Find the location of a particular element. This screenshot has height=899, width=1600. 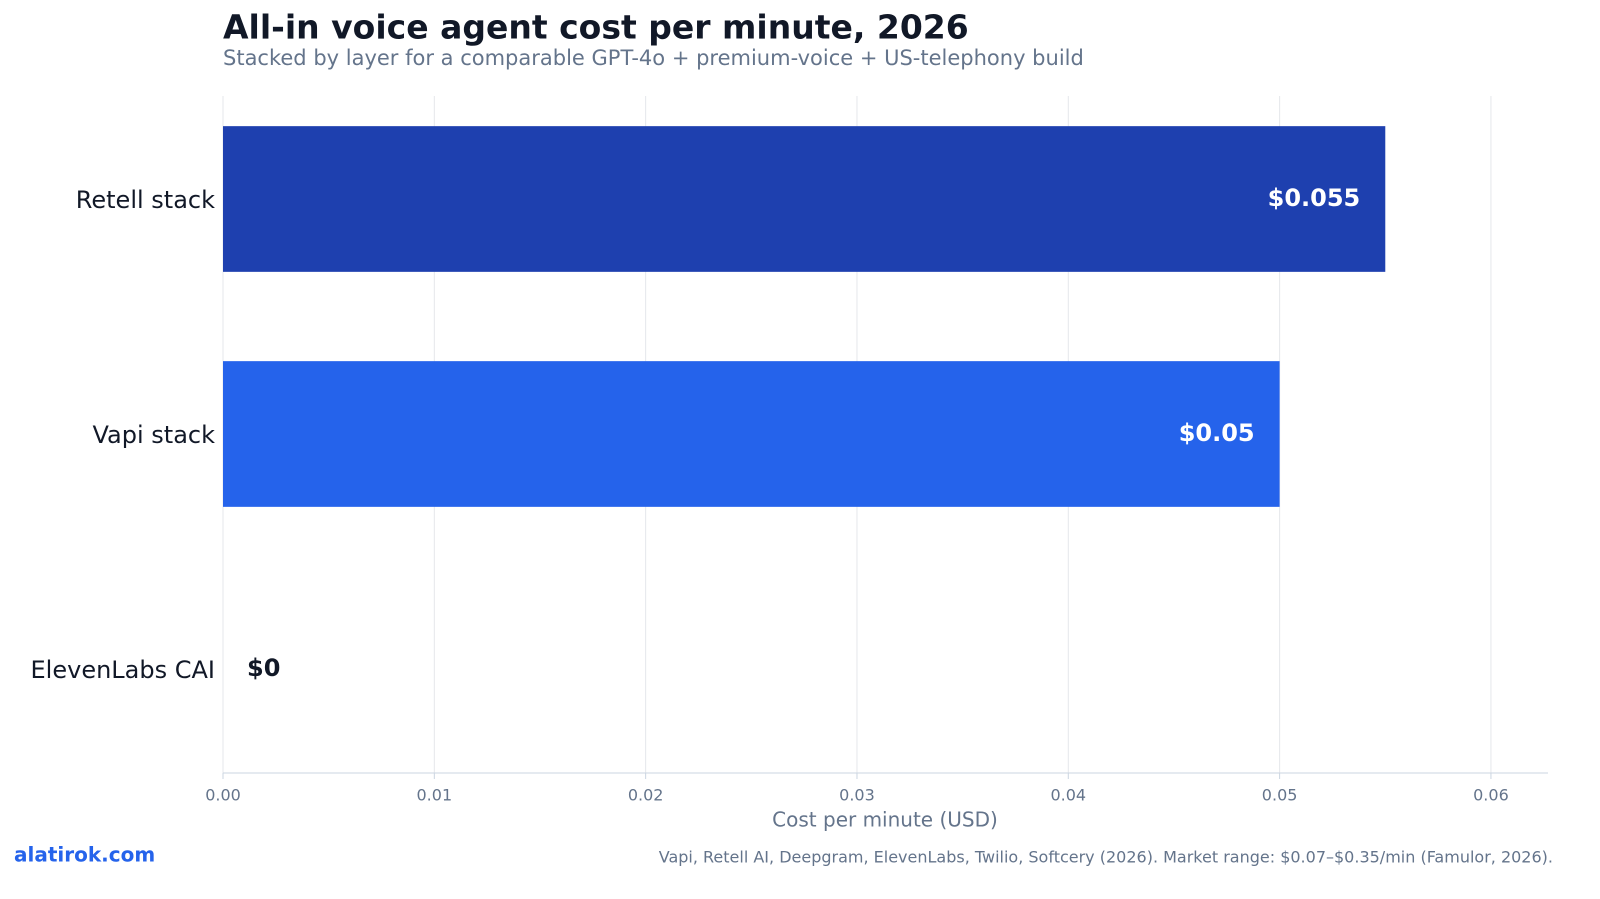

y-tick-label: ElevenLabs CAI is located at coordinates (123, 670).